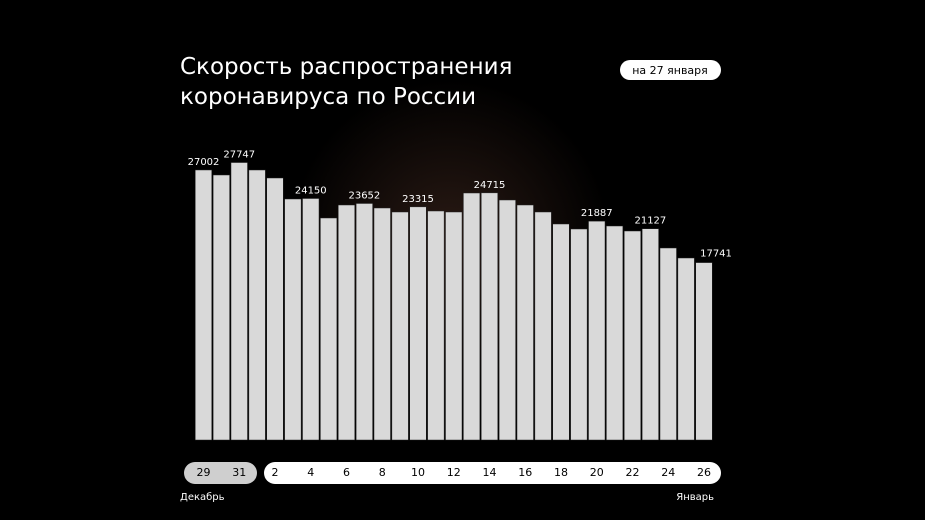  I want to click on x-tick-label: 12, so click(454, 472).